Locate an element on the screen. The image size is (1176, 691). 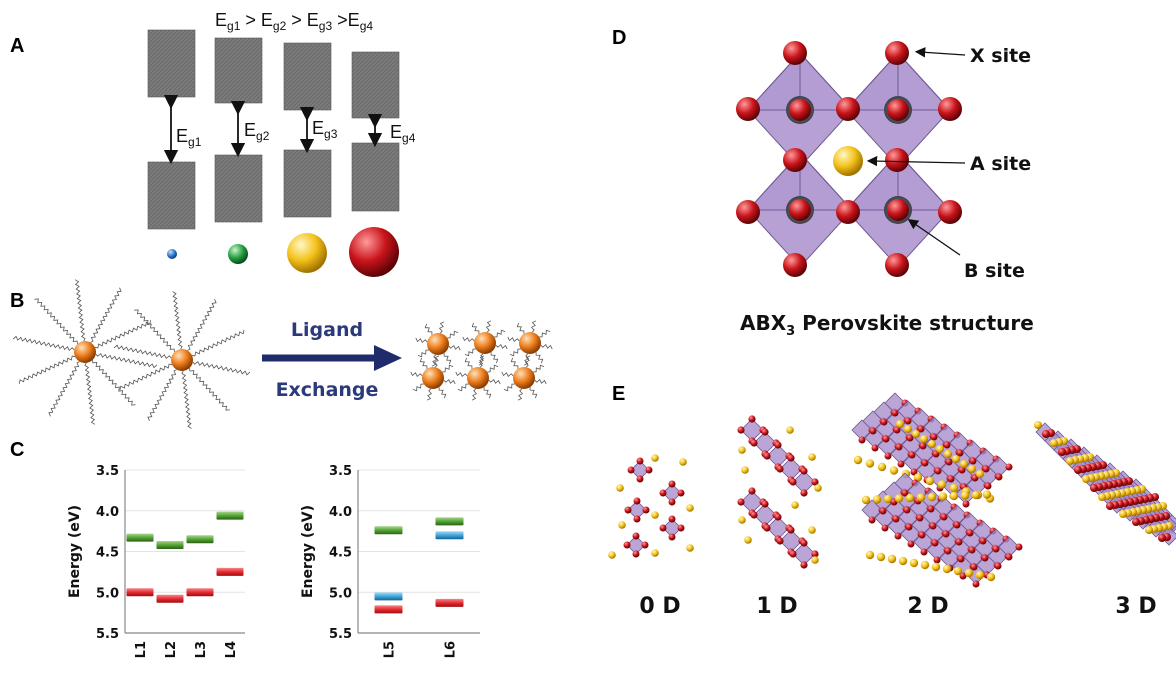
nanocrystal-sphere-large is located at coordinates (307, 253).